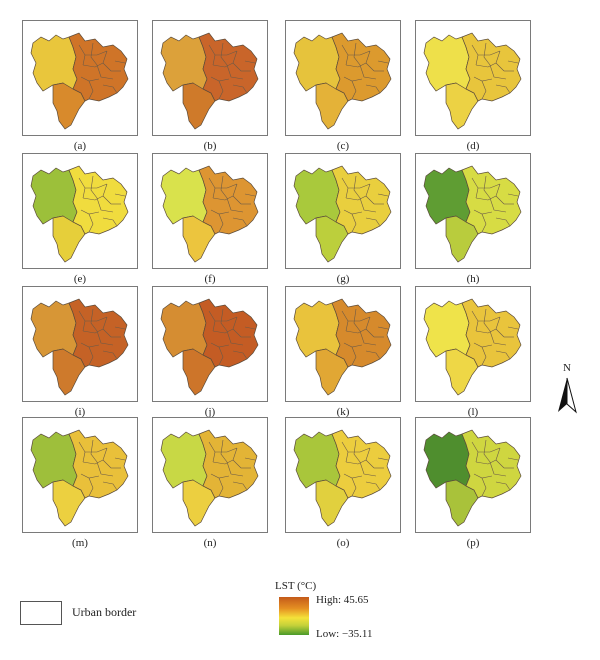  What do you see at coordinates (567, 368) in the screenshot?
I see `north-letter: N` at bounding box center [567, 368].